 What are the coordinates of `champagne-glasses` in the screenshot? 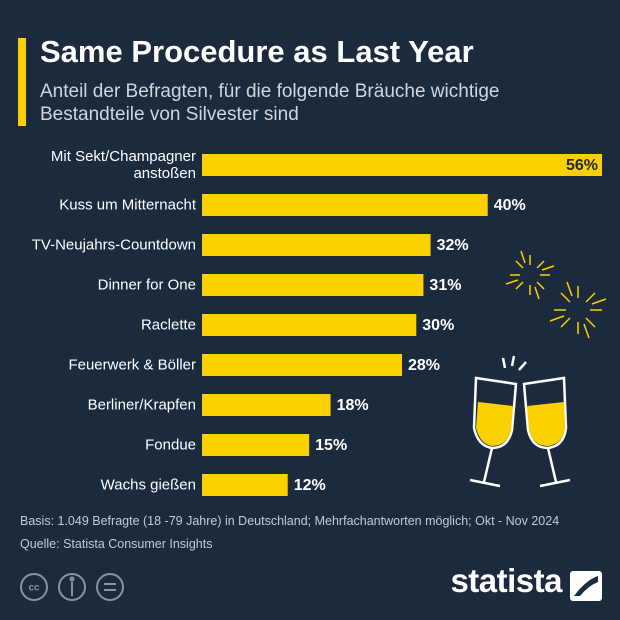 It's located at (520, 421).